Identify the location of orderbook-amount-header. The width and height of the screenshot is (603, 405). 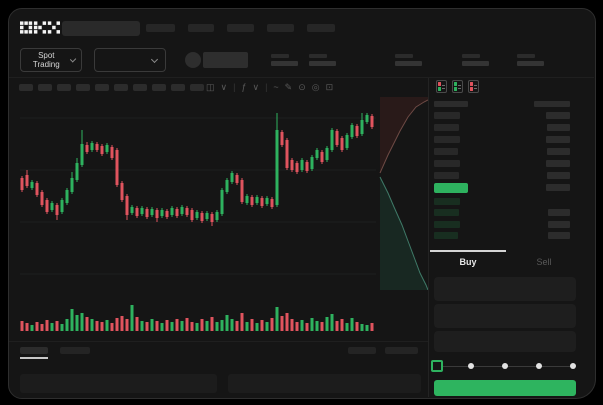
(552, 104).